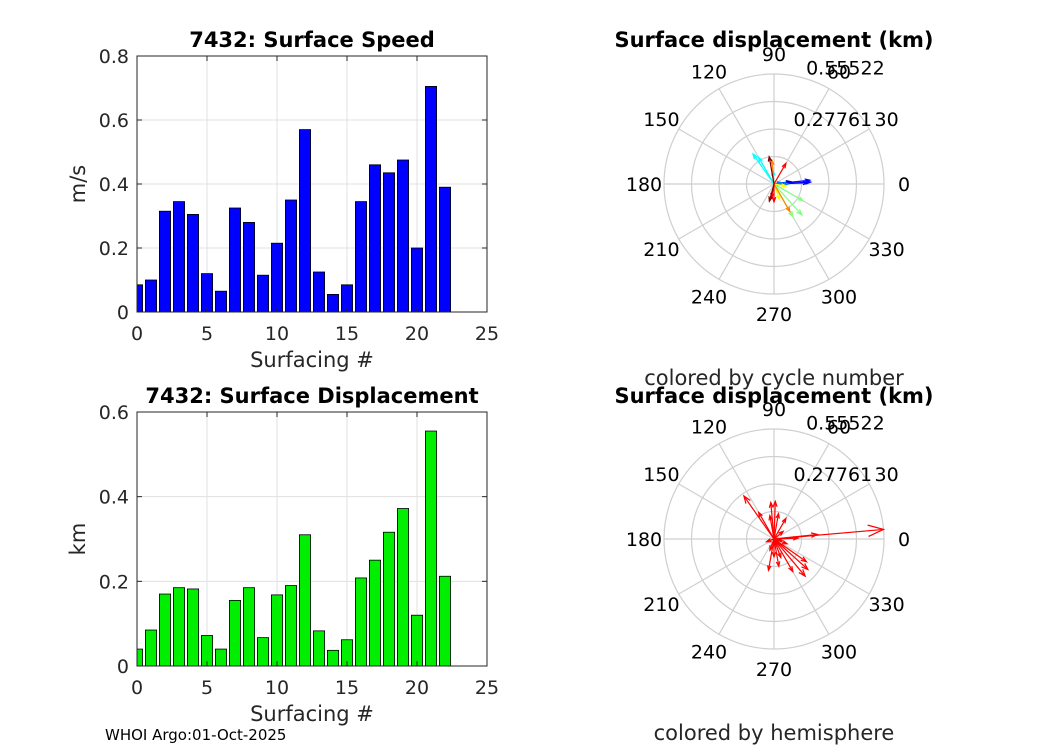  I want to click on ring-label: 0.55522, so click(845, 424).